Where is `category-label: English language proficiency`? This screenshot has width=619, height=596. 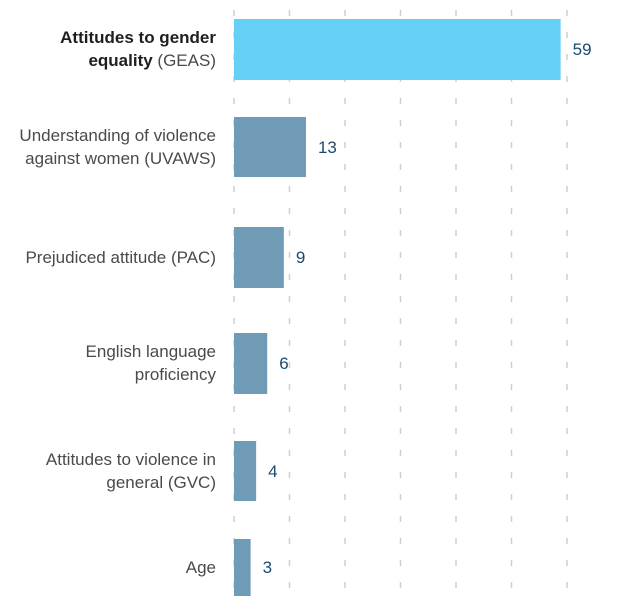
category-label: English language proficiency is located at coordinates (116, 363).